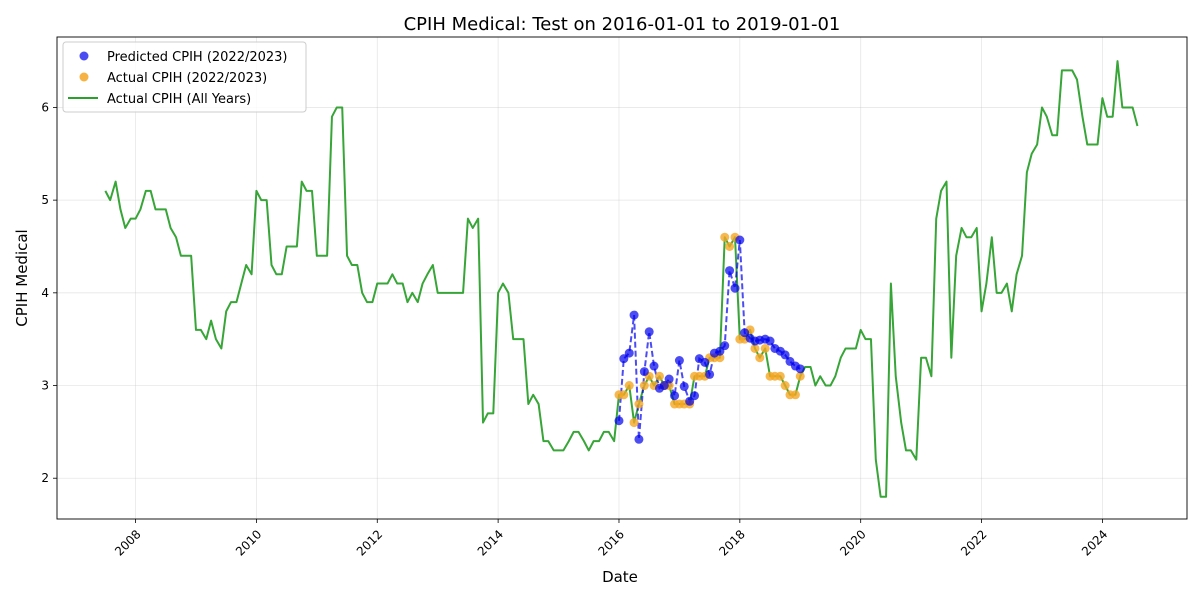 The width and height of the screenshot is (1200, 600). What do you see at coordinates (187, 78) in the screenshot?
I see `legend-actual-label: Actual CPIH (2022/2023)` at bounding box center [187, 78].